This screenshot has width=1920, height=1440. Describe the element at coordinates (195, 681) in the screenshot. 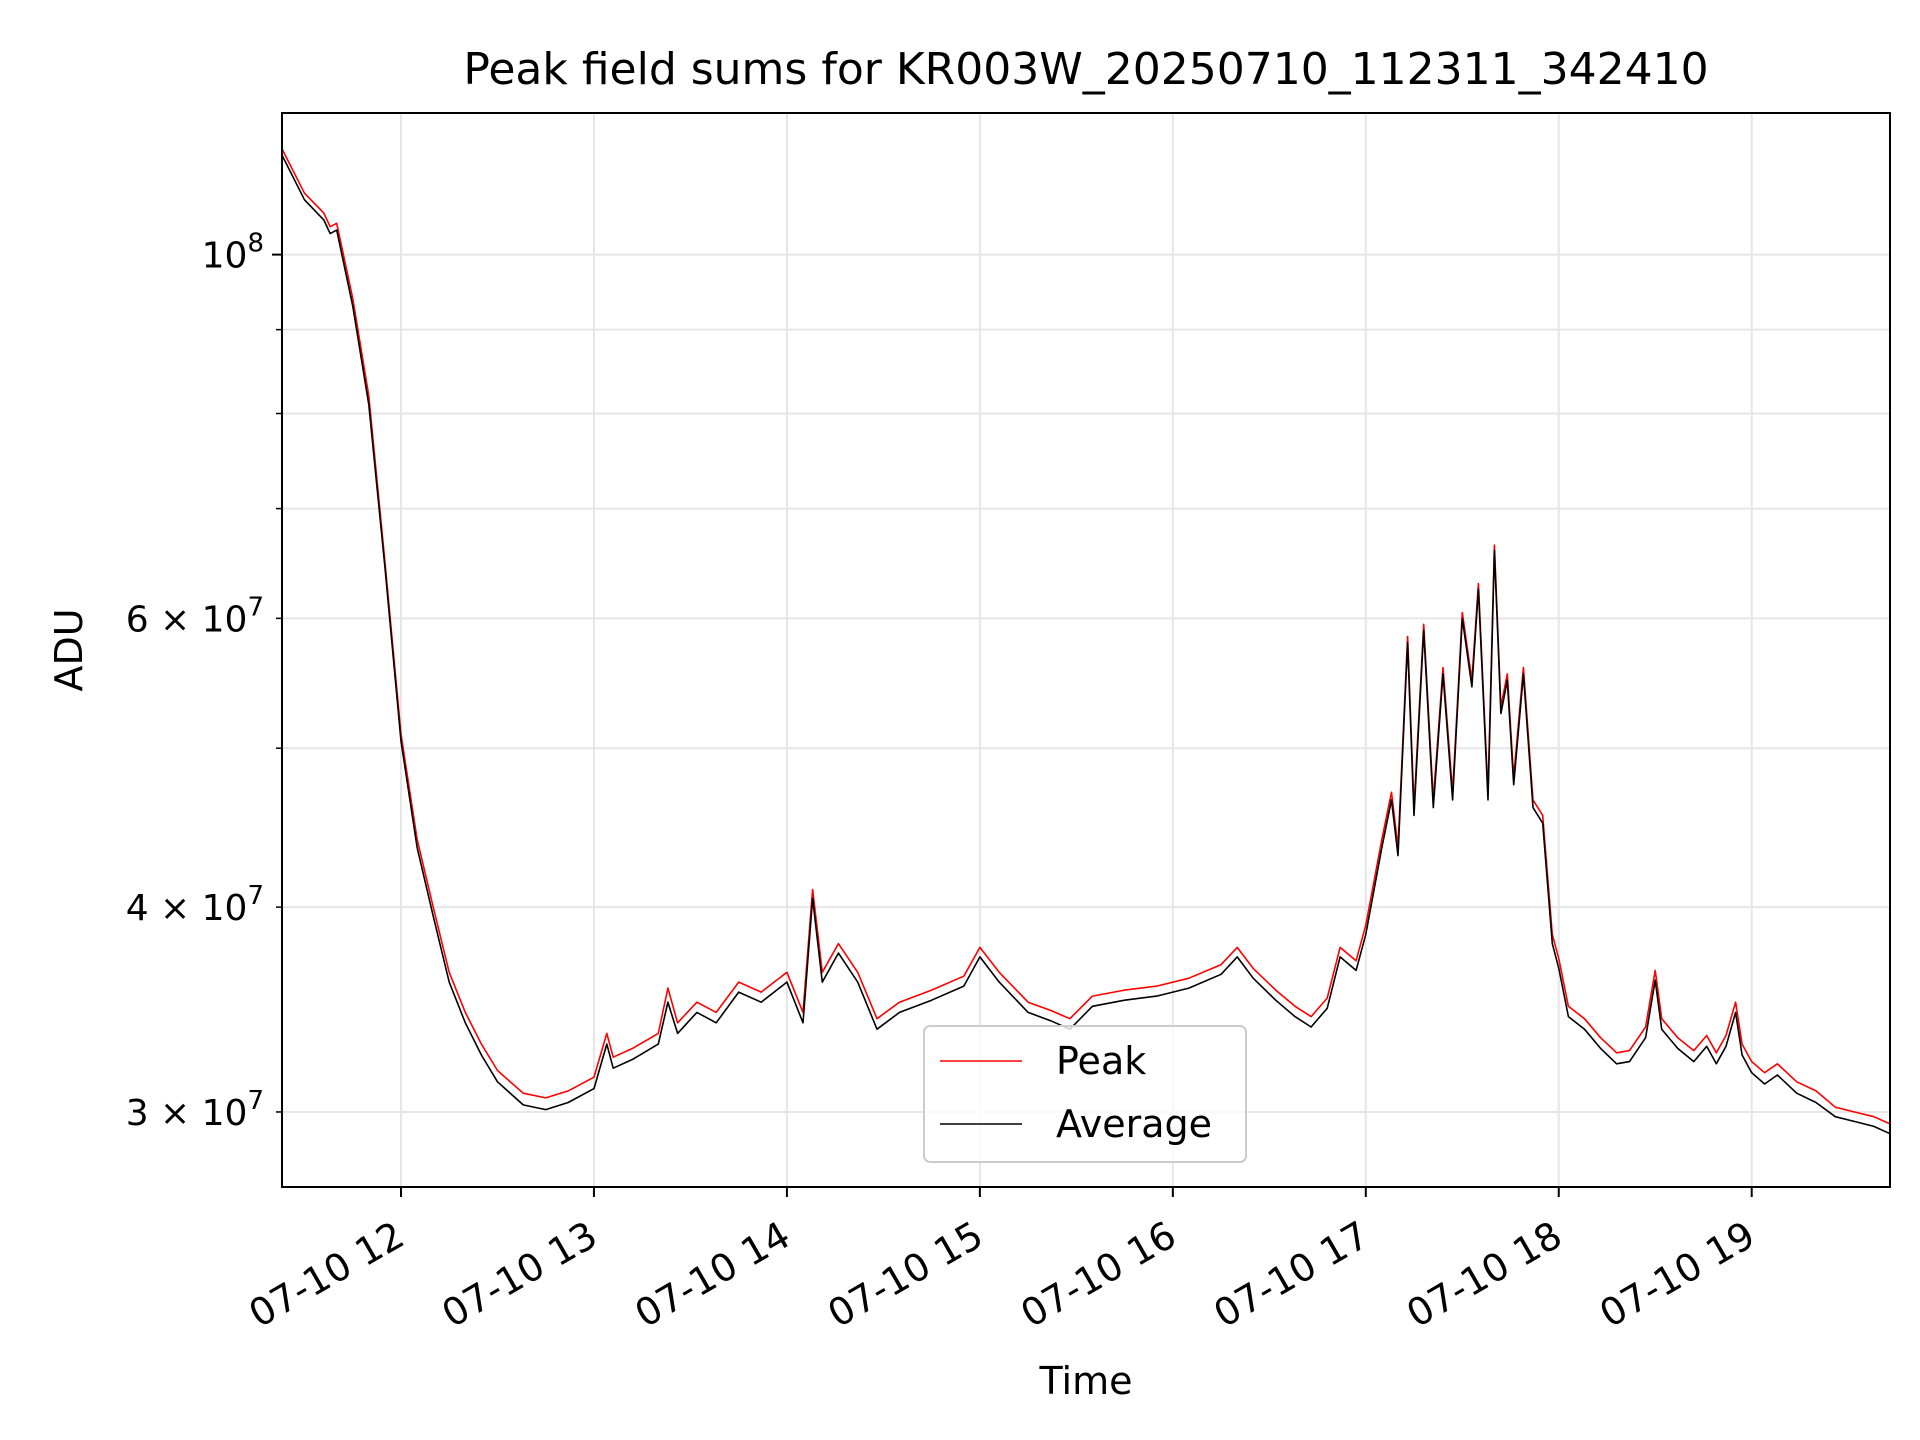

I see `y-tick-labels: 108 6 × 107 4 × 107 3 × 107` at that location.